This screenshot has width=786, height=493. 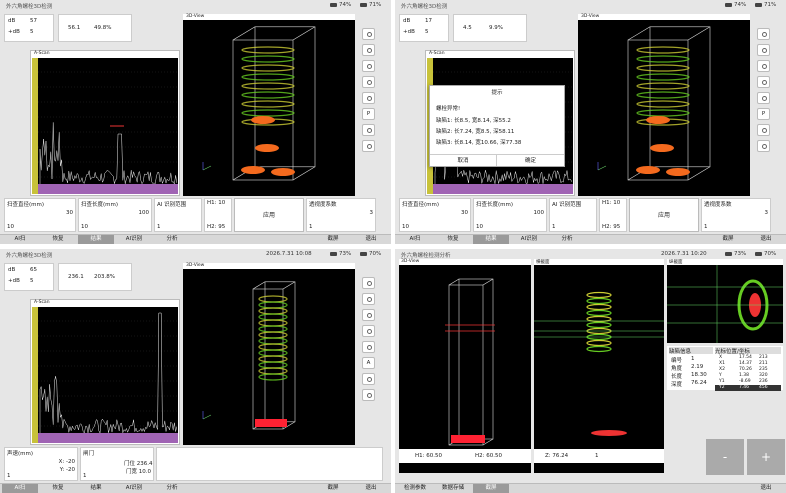 What do you see at coordinates (452, 488) in the screenshot?
I see `tab: 数据存储` at bounding box center [452, 488].